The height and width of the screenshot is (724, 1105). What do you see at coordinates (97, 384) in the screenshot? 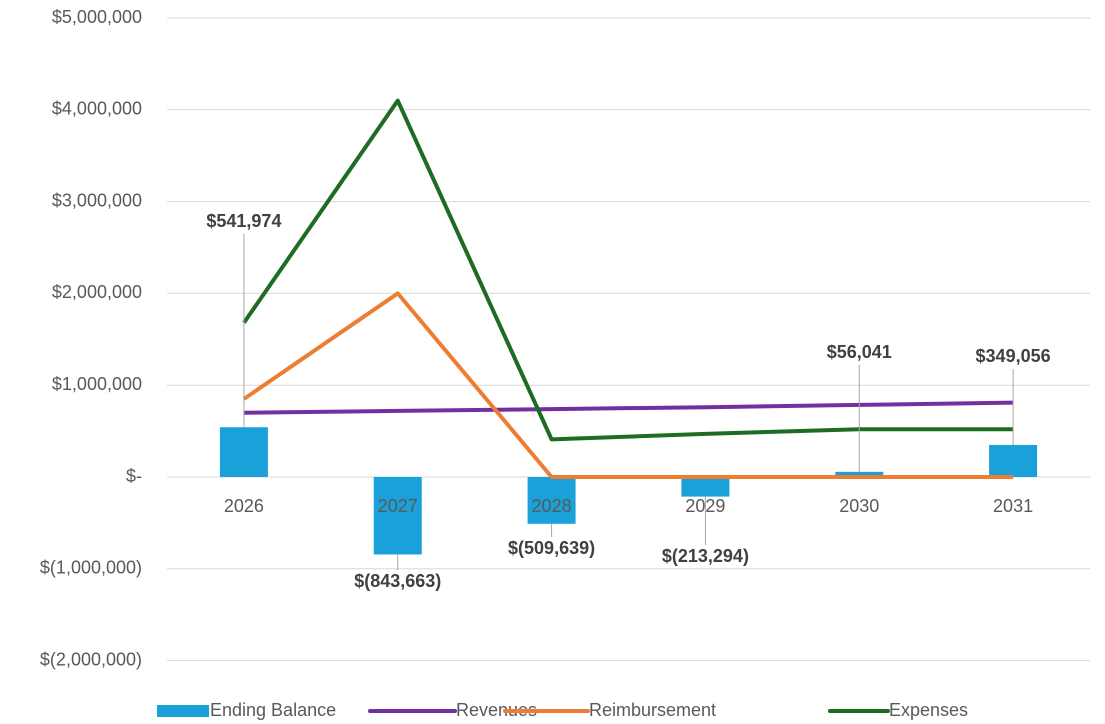
I see `y-tick-label: $1,000,000` at bounding box center [97, 384].